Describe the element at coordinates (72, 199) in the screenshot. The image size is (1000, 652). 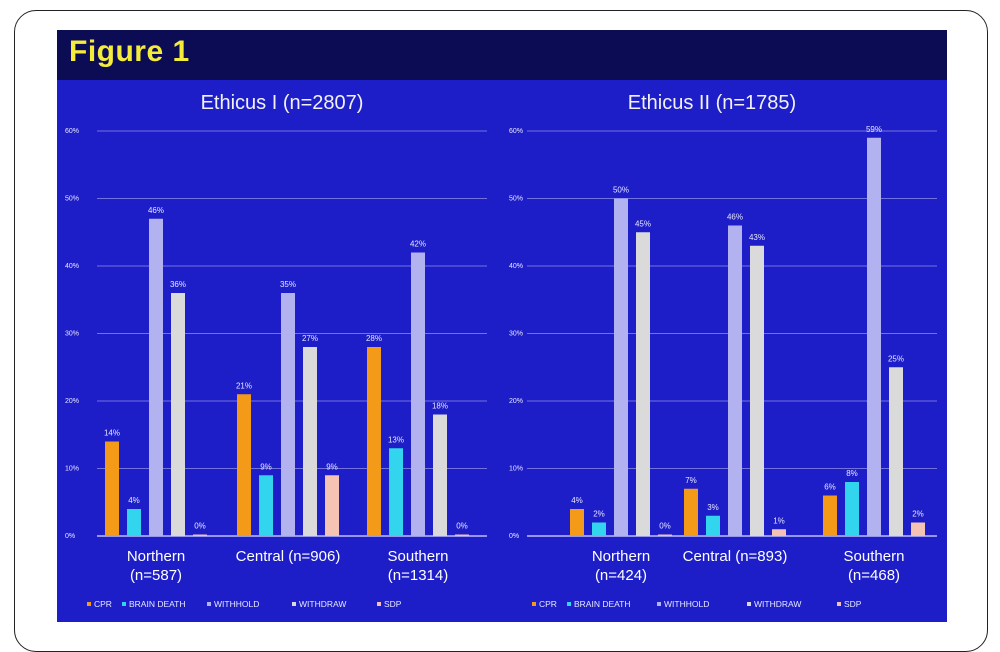
I see `y-tick-label: 50%` at that location.